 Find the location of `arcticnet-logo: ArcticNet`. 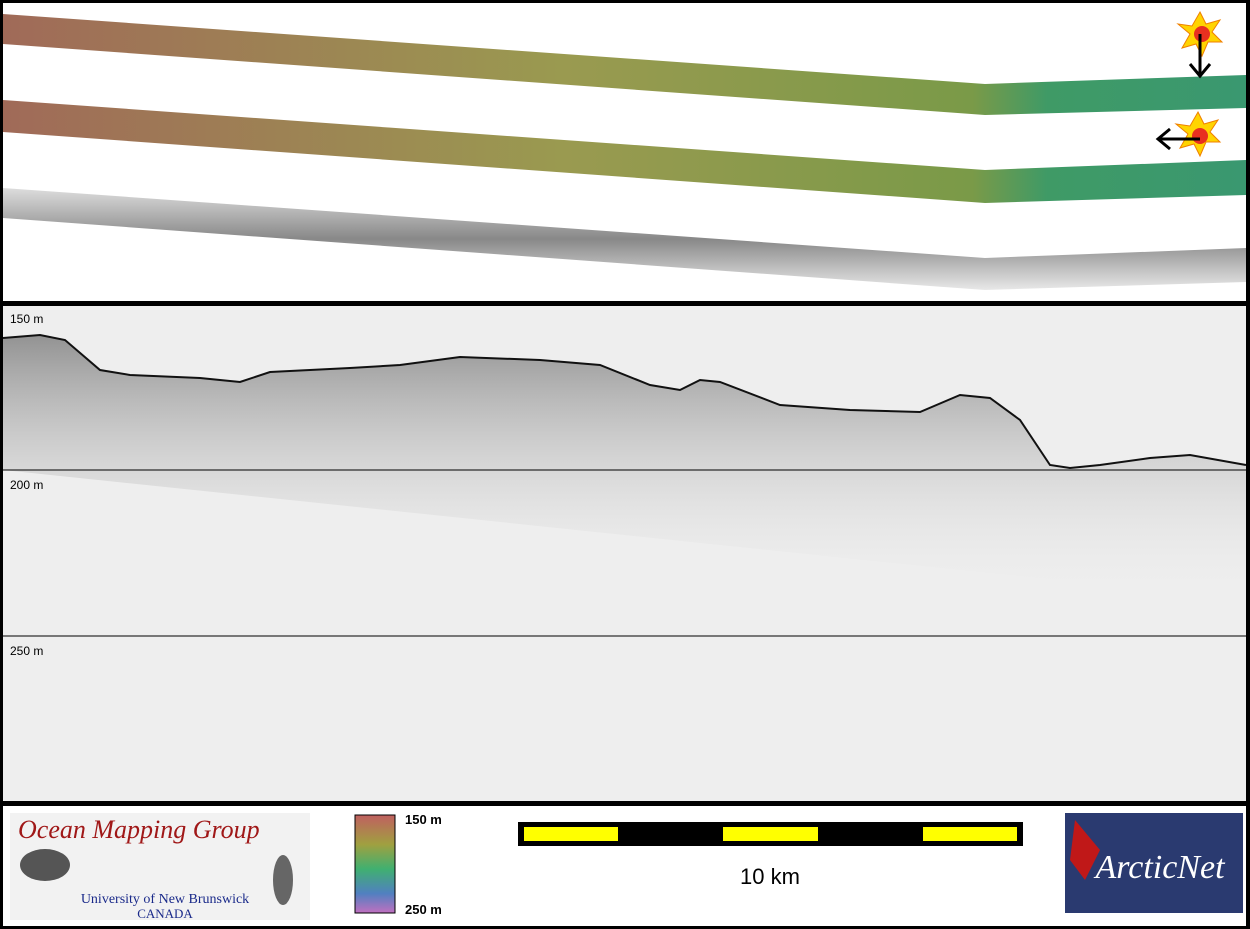

arcticnet-logo: ArcticNet is located at coordinates (1154, 863).